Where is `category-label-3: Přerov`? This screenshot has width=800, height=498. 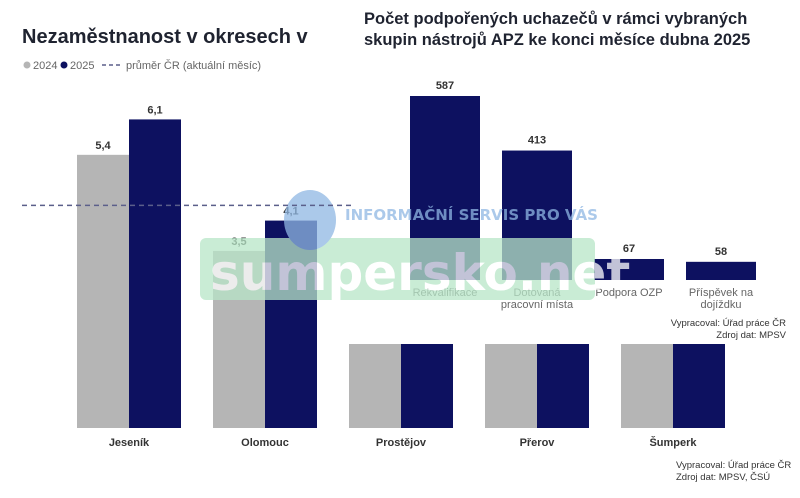
category-label-3: Přerov is located at coordinates (538, 443).